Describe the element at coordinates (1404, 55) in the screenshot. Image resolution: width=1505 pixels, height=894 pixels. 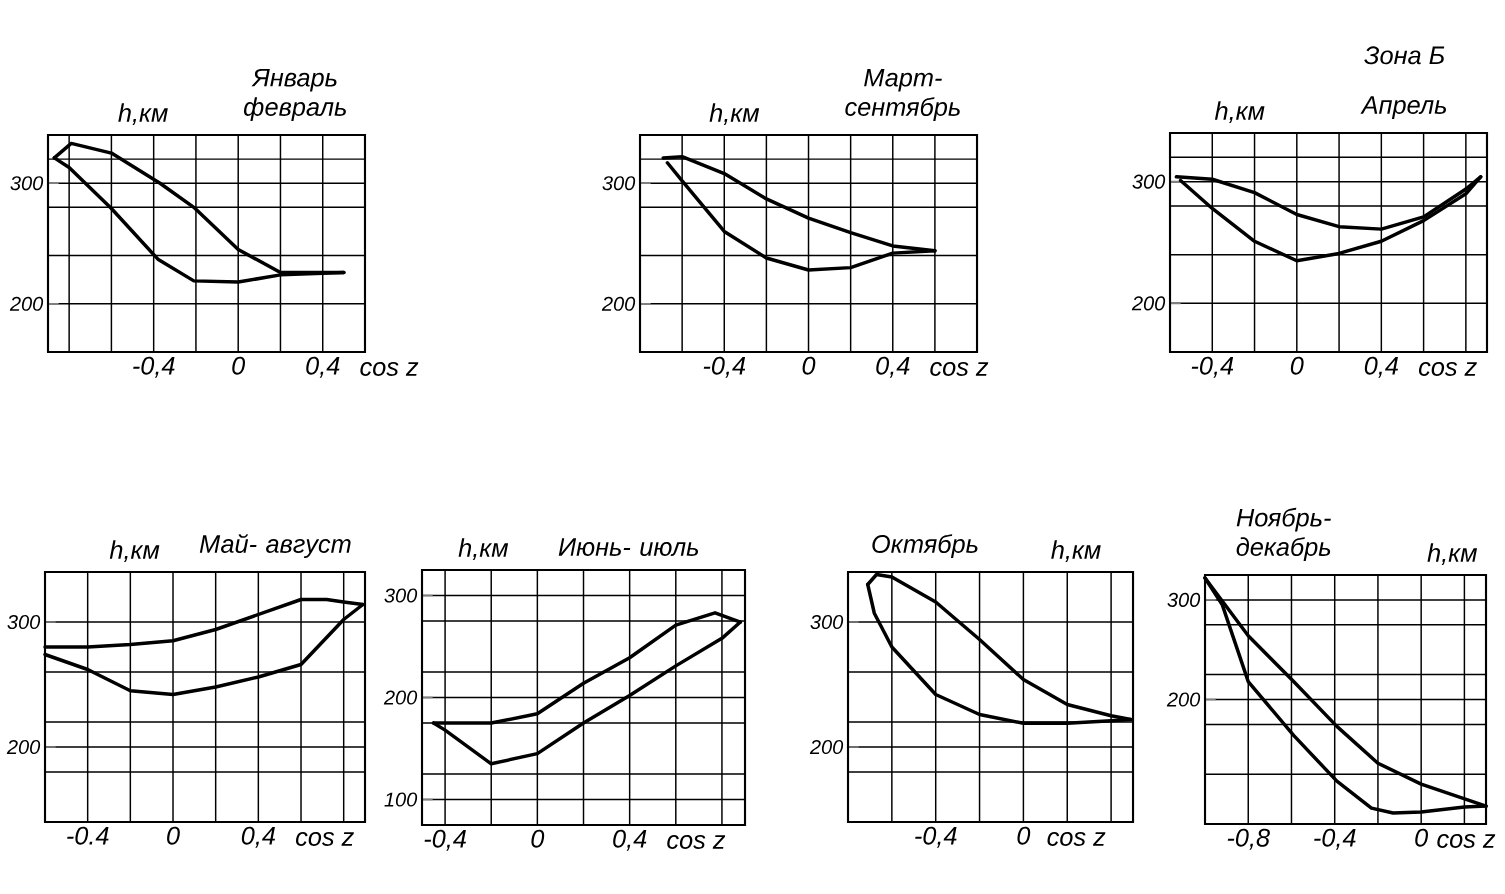
I see `text: Зона Б` at that location.